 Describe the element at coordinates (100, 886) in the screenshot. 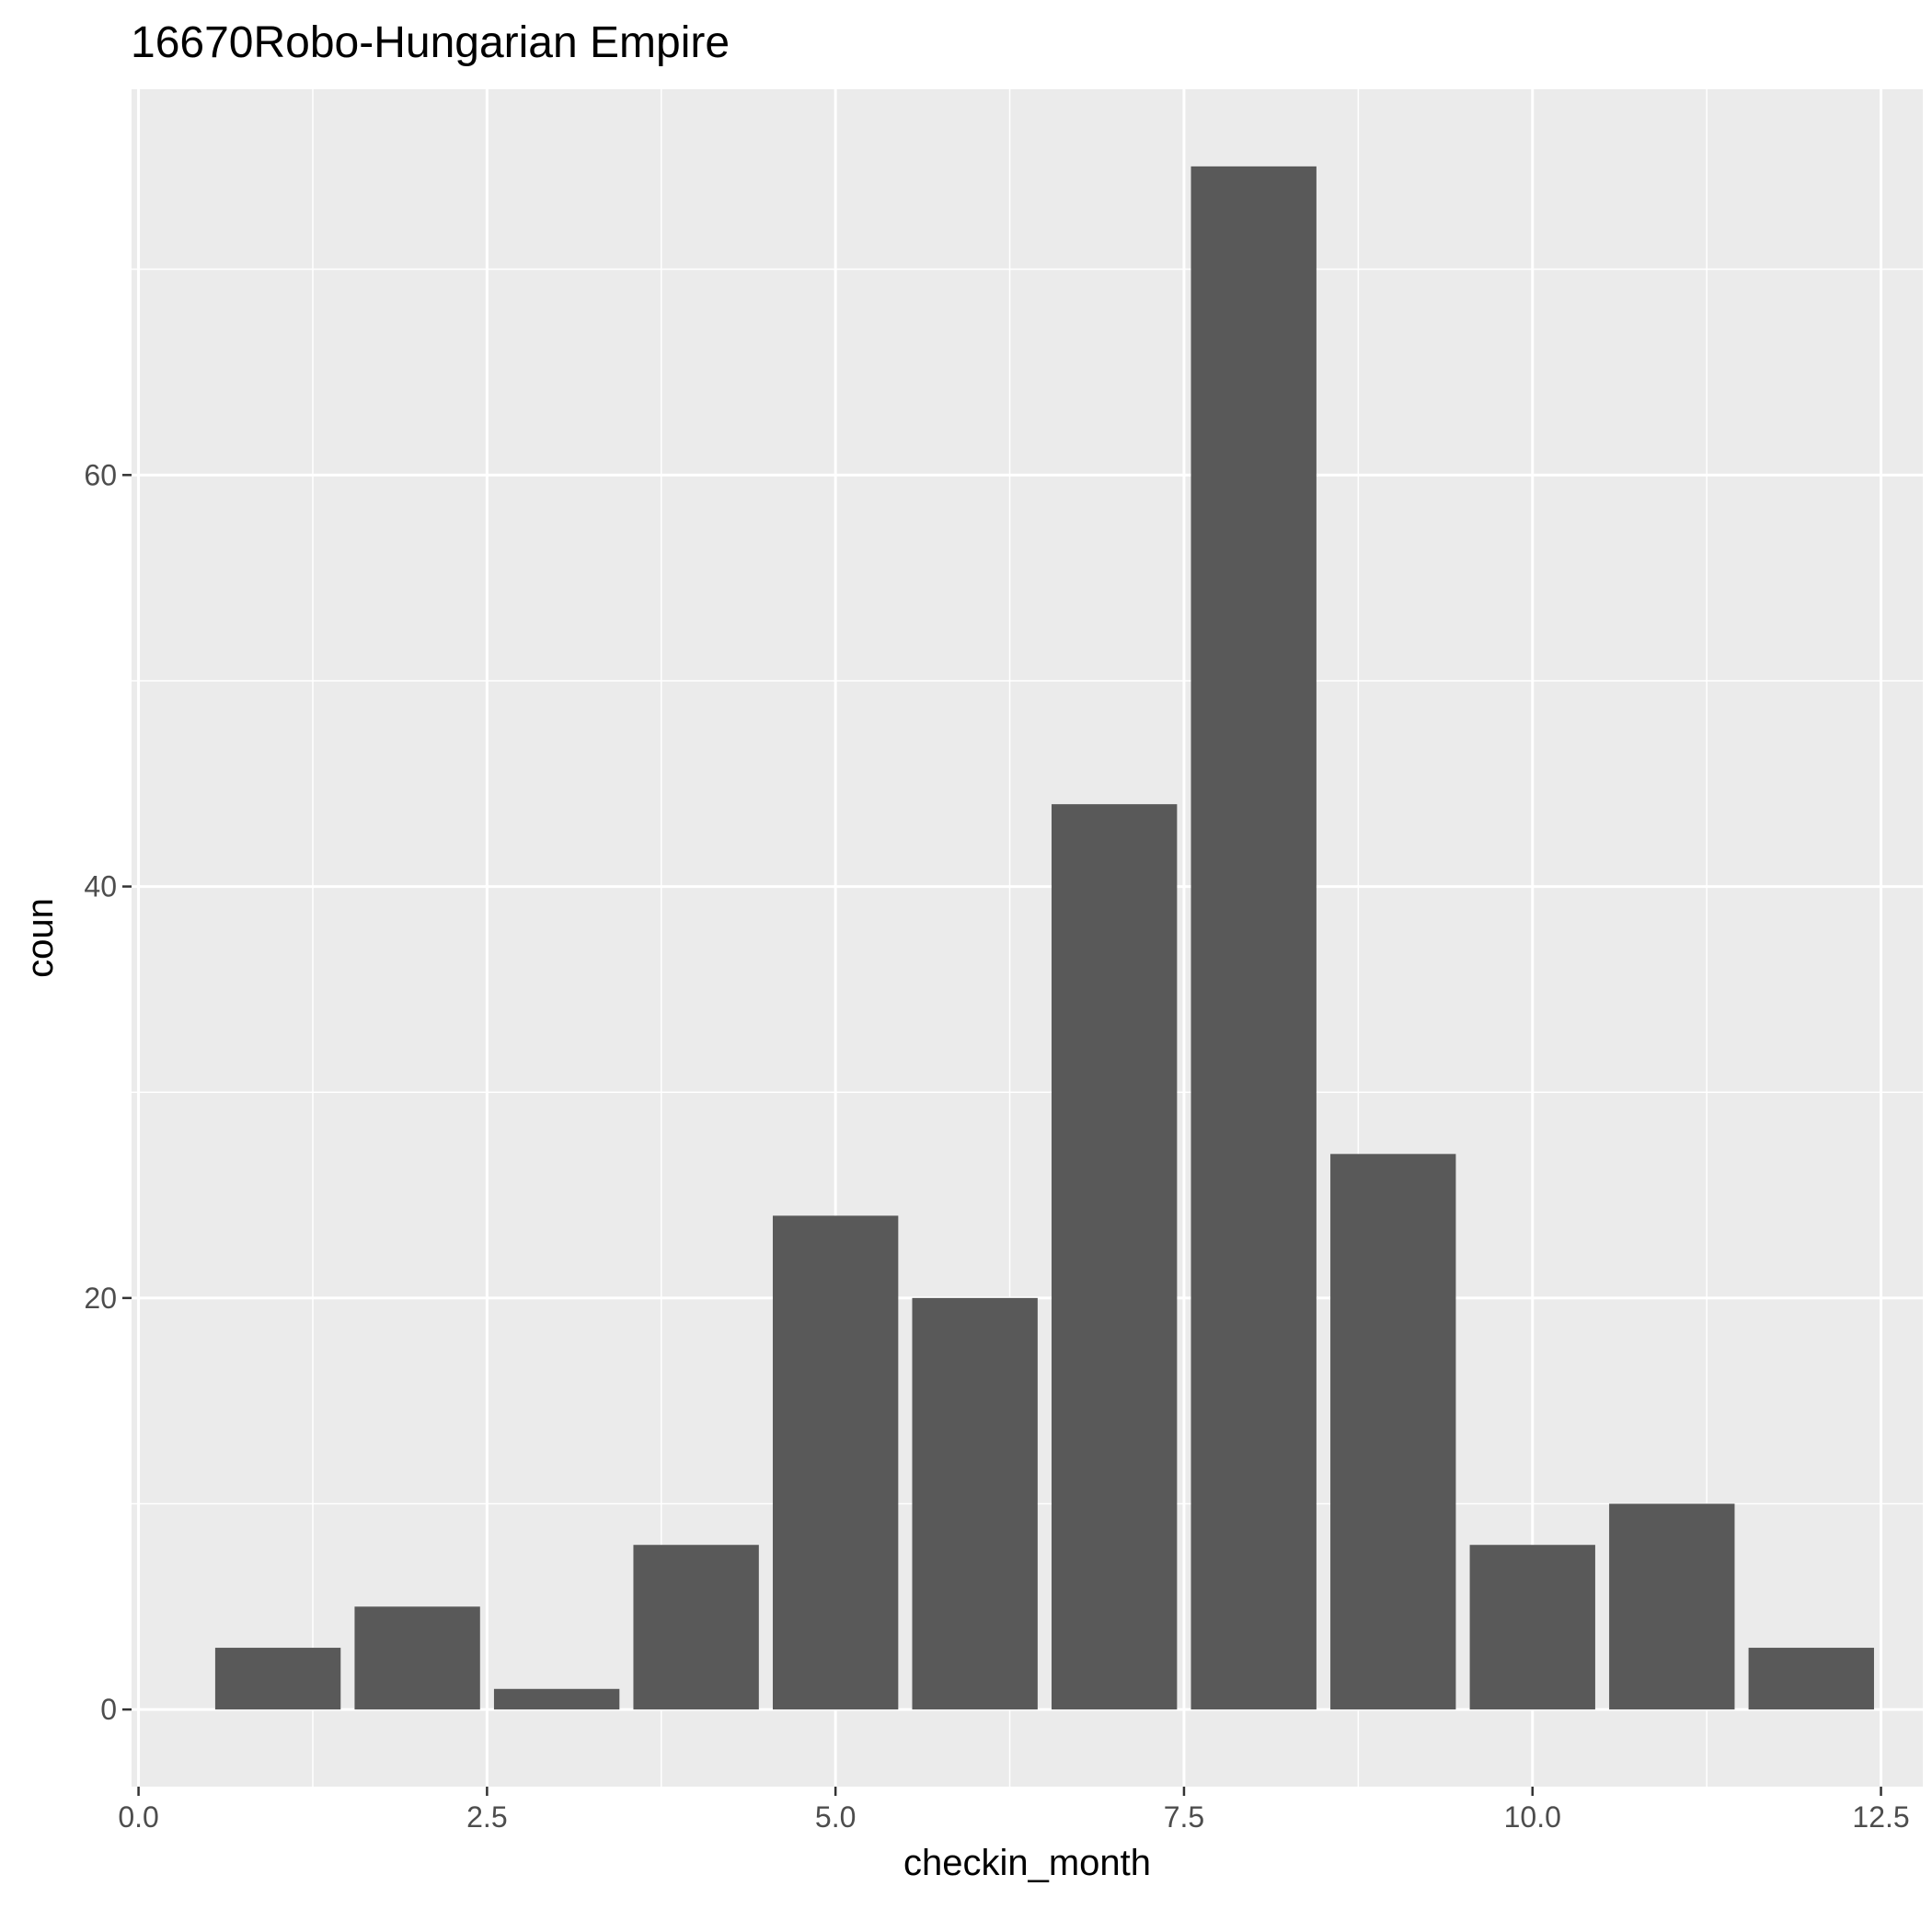

I see `y-tick-label: 40` at that location.